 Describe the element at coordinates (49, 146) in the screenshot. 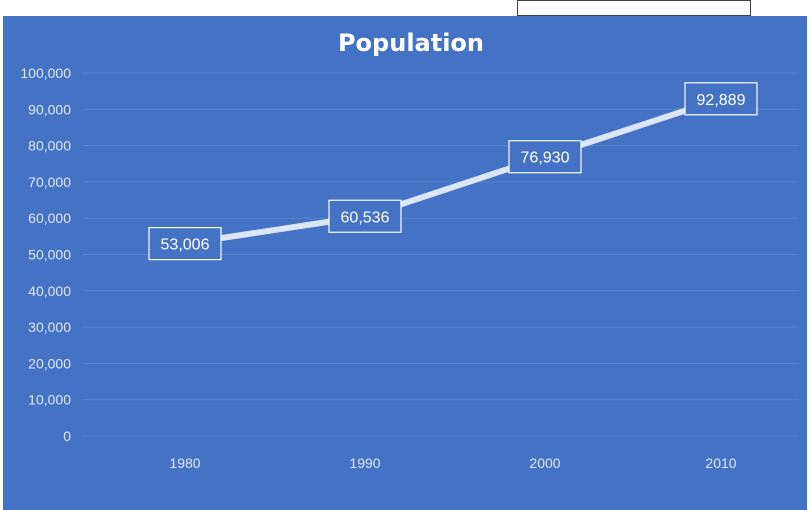

I see `y-tick-label: 80,000` at that location.